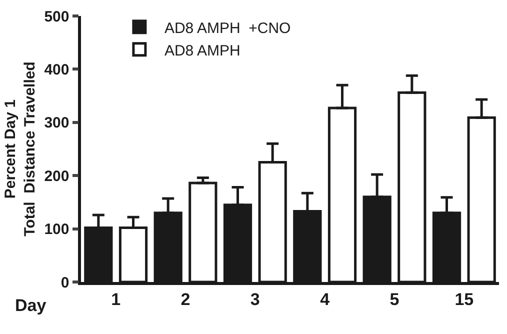  Describe the element at coordinates (185, 300) in the screenshot. I see `x-tick-label: 2` at that location.